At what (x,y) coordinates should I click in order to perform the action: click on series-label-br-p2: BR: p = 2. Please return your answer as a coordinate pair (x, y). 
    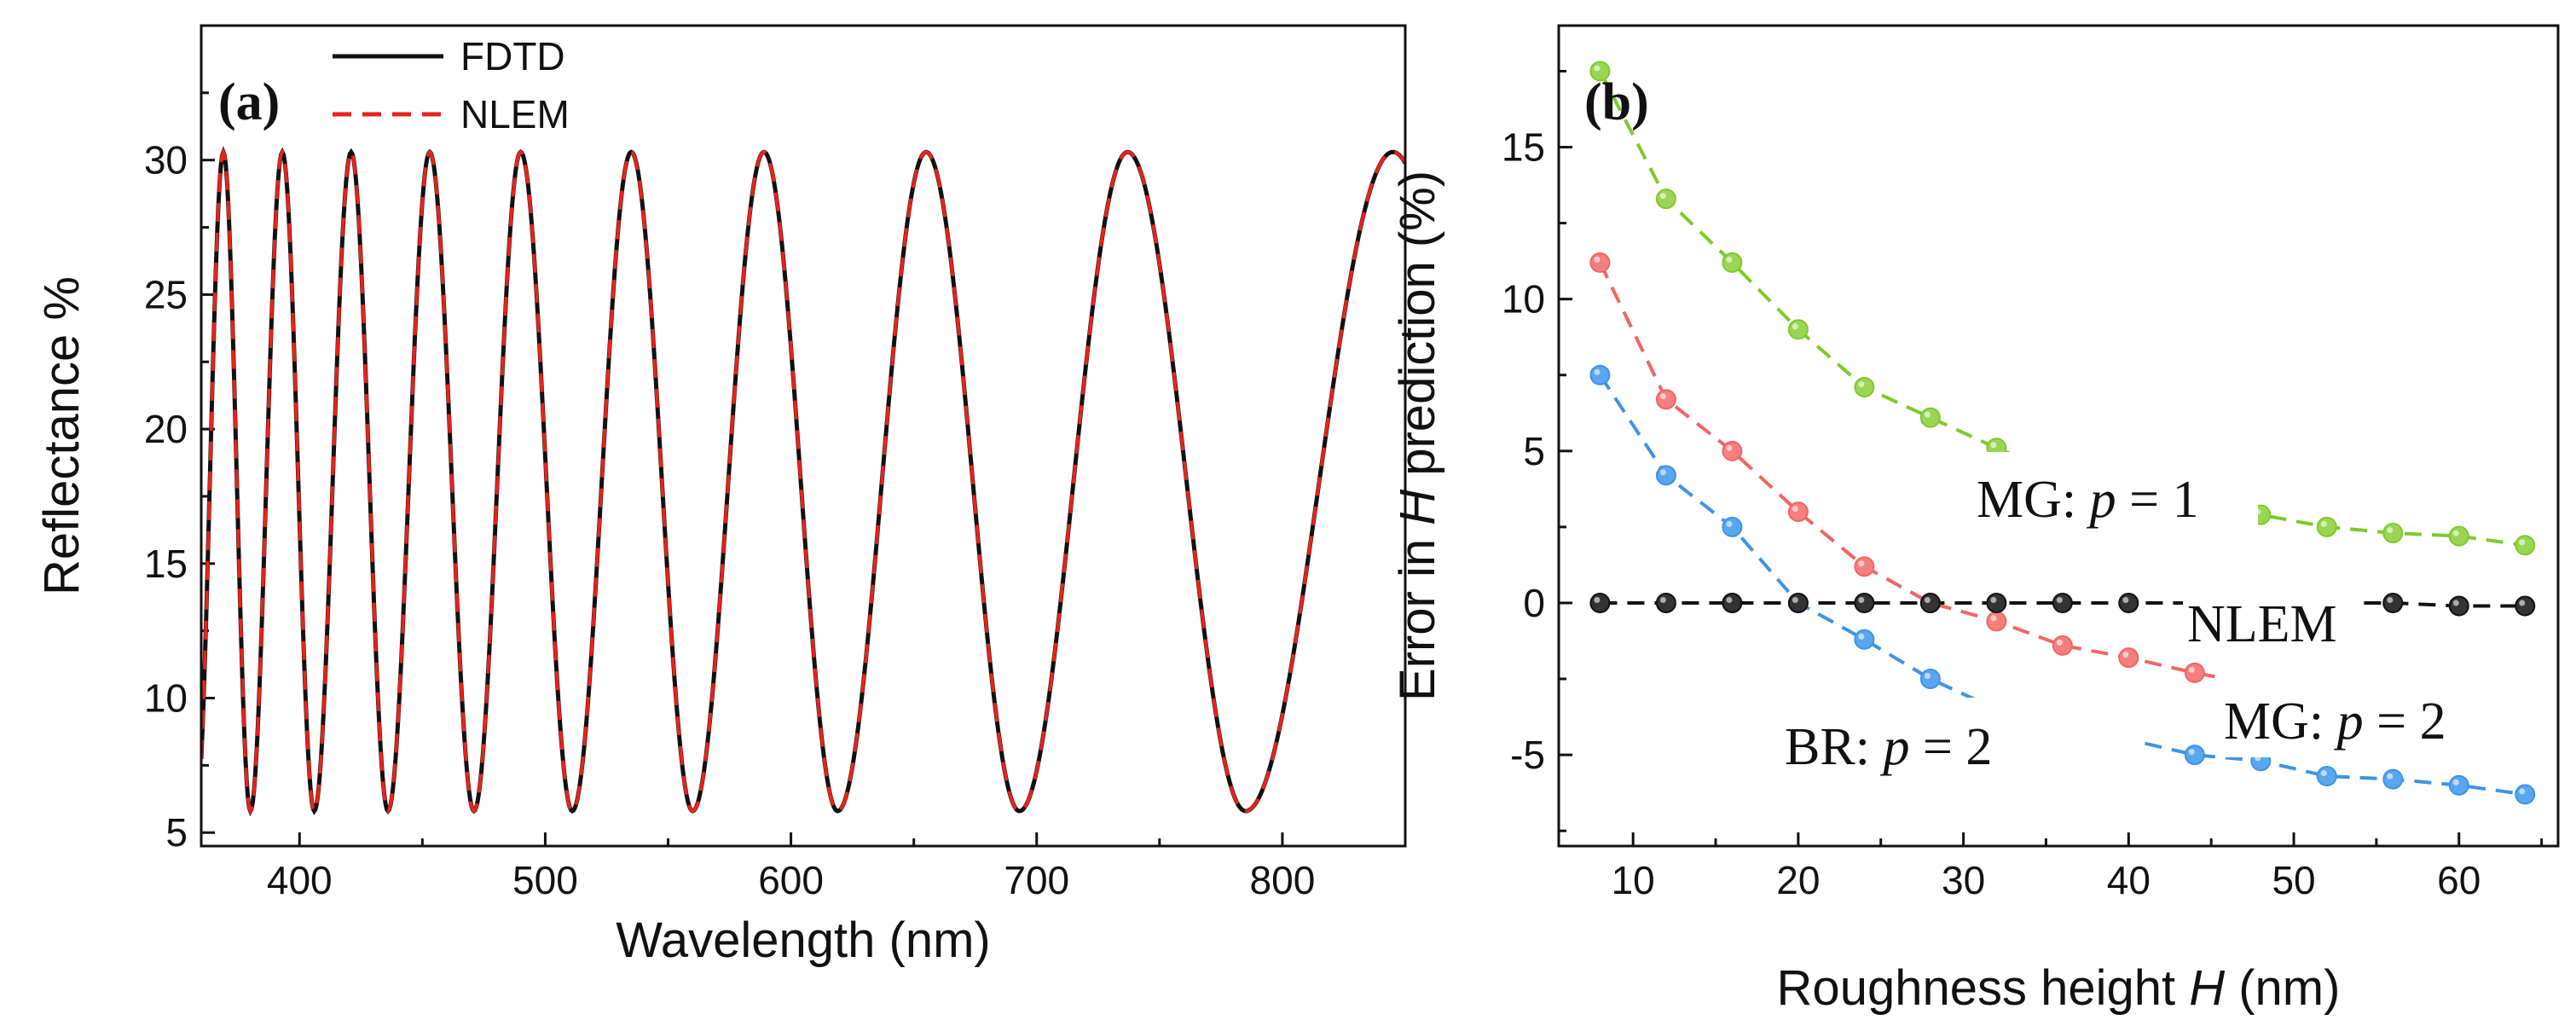
    Looking at the image, I should click on (1888, 747).